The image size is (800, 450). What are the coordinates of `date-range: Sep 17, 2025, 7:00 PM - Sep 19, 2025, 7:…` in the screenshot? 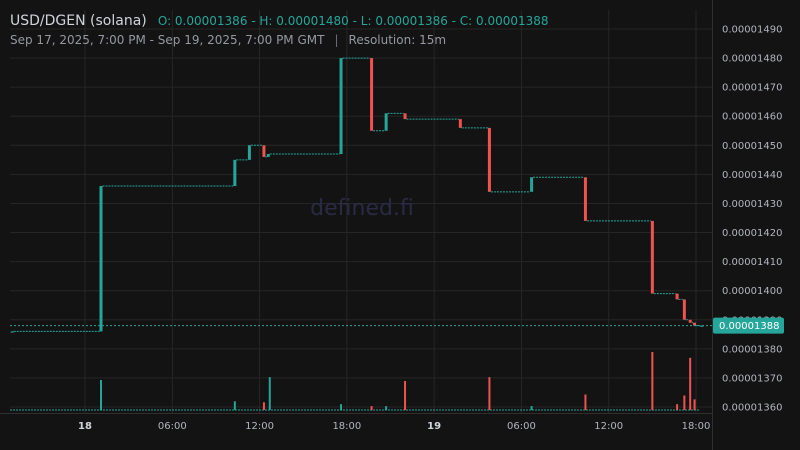 It's located at (167, 40).